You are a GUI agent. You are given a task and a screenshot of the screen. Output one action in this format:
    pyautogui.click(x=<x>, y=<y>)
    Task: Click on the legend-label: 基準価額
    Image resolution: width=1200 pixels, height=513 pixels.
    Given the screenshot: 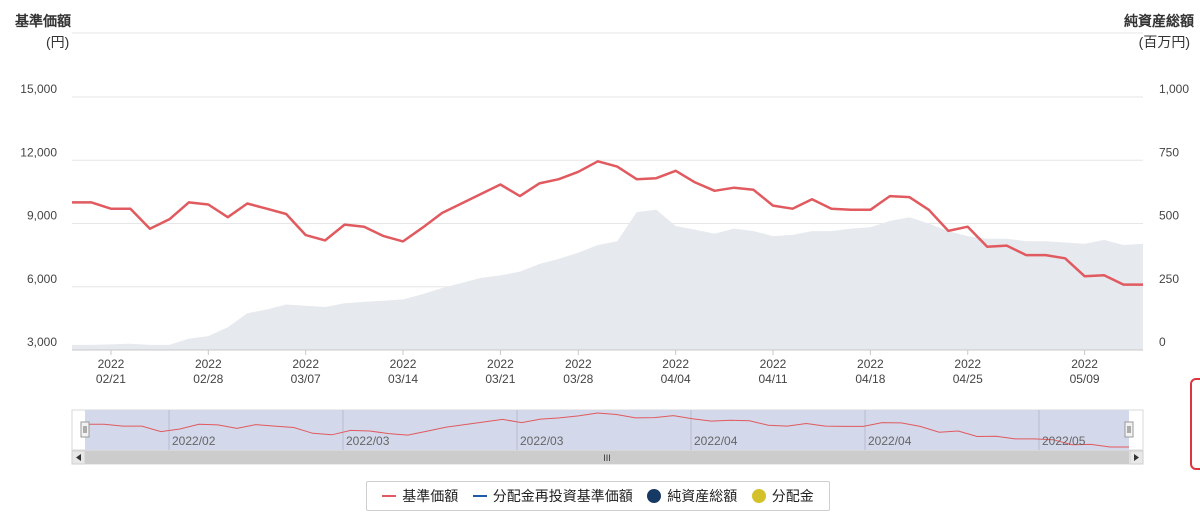 What is the action you would take?
    pyautogui.click(x=430, y=496)
    